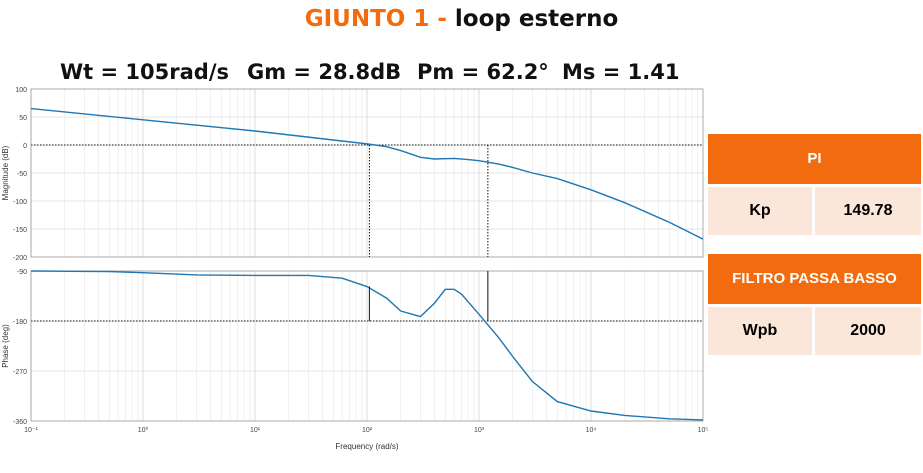 The image size is (923, 473). What do you see at coordinates (868, 331) in the screenshot?
I see `wpb-value: 2000` at bounding box center [868, 331].